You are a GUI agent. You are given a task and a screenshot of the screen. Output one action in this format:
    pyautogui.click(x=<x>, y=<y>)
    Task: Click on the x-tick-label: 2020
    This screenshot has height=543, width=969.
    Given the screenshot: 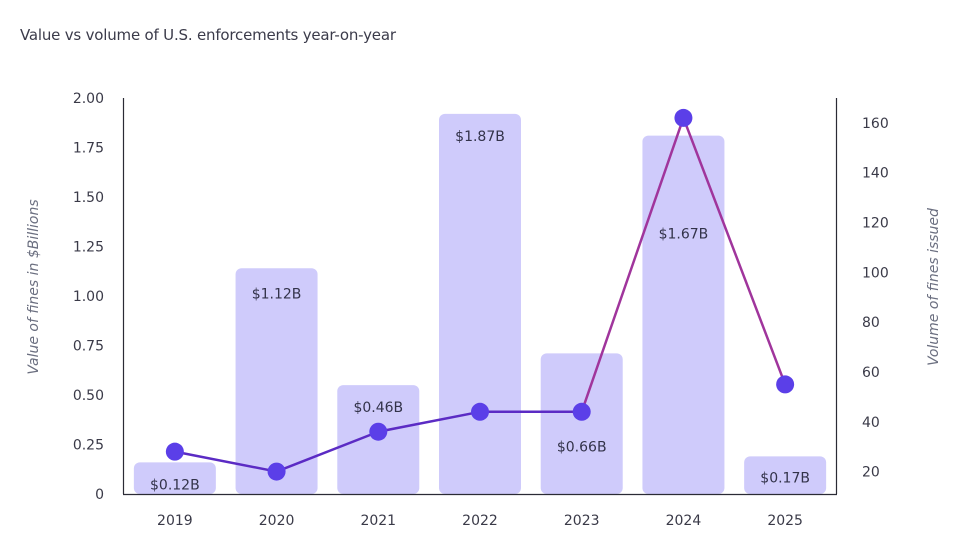 What is the action you would take?
    pyautogui.click(x=277, y=521)
    